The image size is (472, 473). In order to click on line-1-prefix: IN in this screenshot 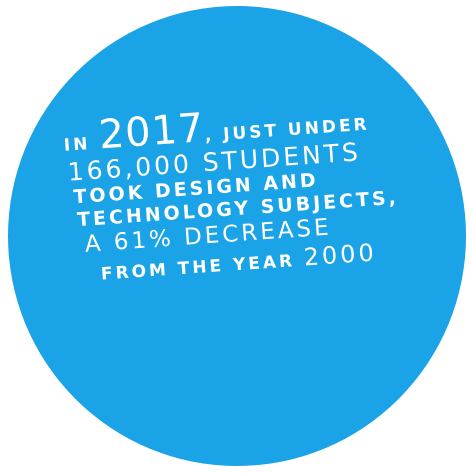, I will do `click(82, 144)`.